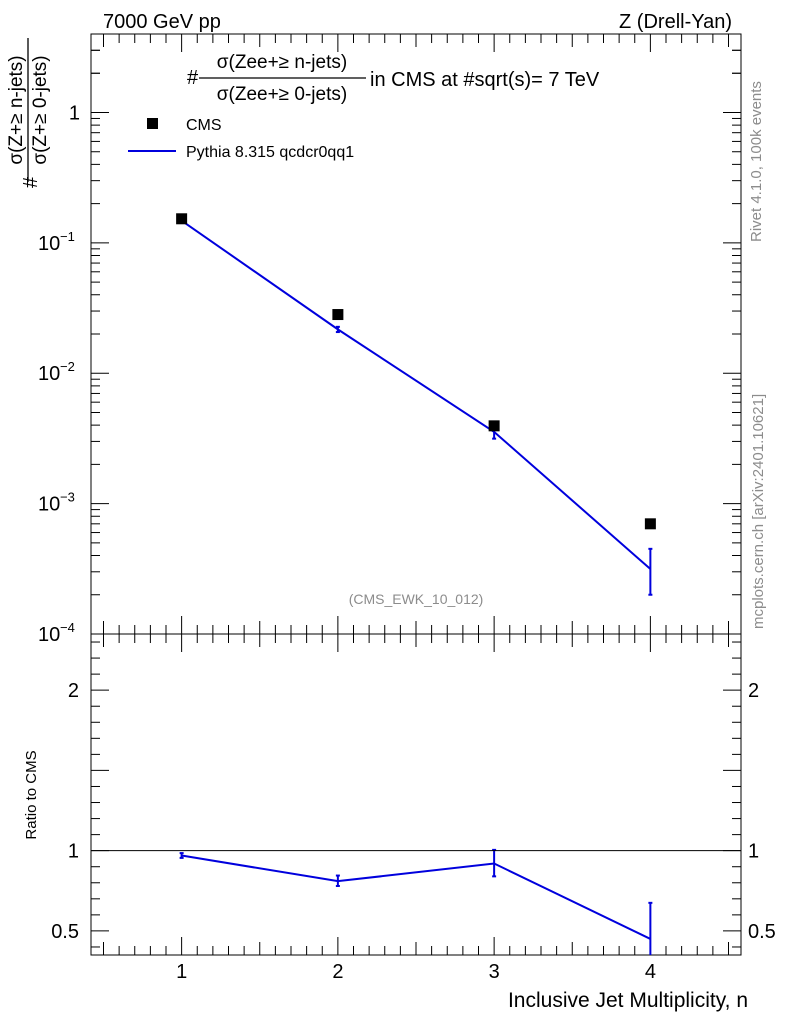 The width and height of the screenshot is (786, 1024). What do you see at coordinates (762, 932) in the screenshot?
I see `ratio-y-tick-label-right: 0.5` at bounding box center [762, 932].